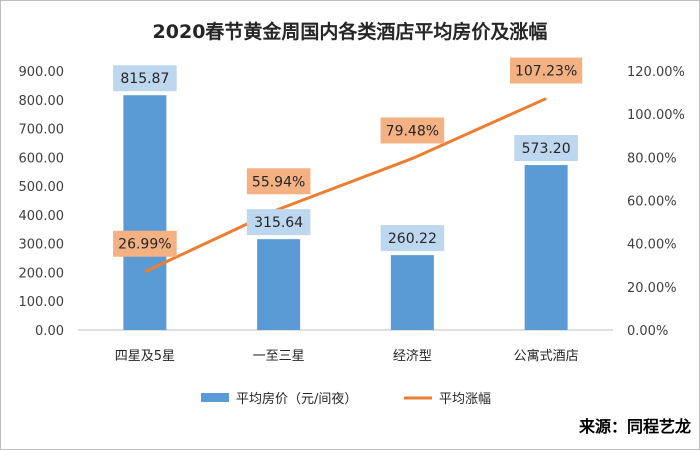  Describe the element at coordinates (42, 72) in the screenshot. I see `left-tick-label: 900.00` at that location.